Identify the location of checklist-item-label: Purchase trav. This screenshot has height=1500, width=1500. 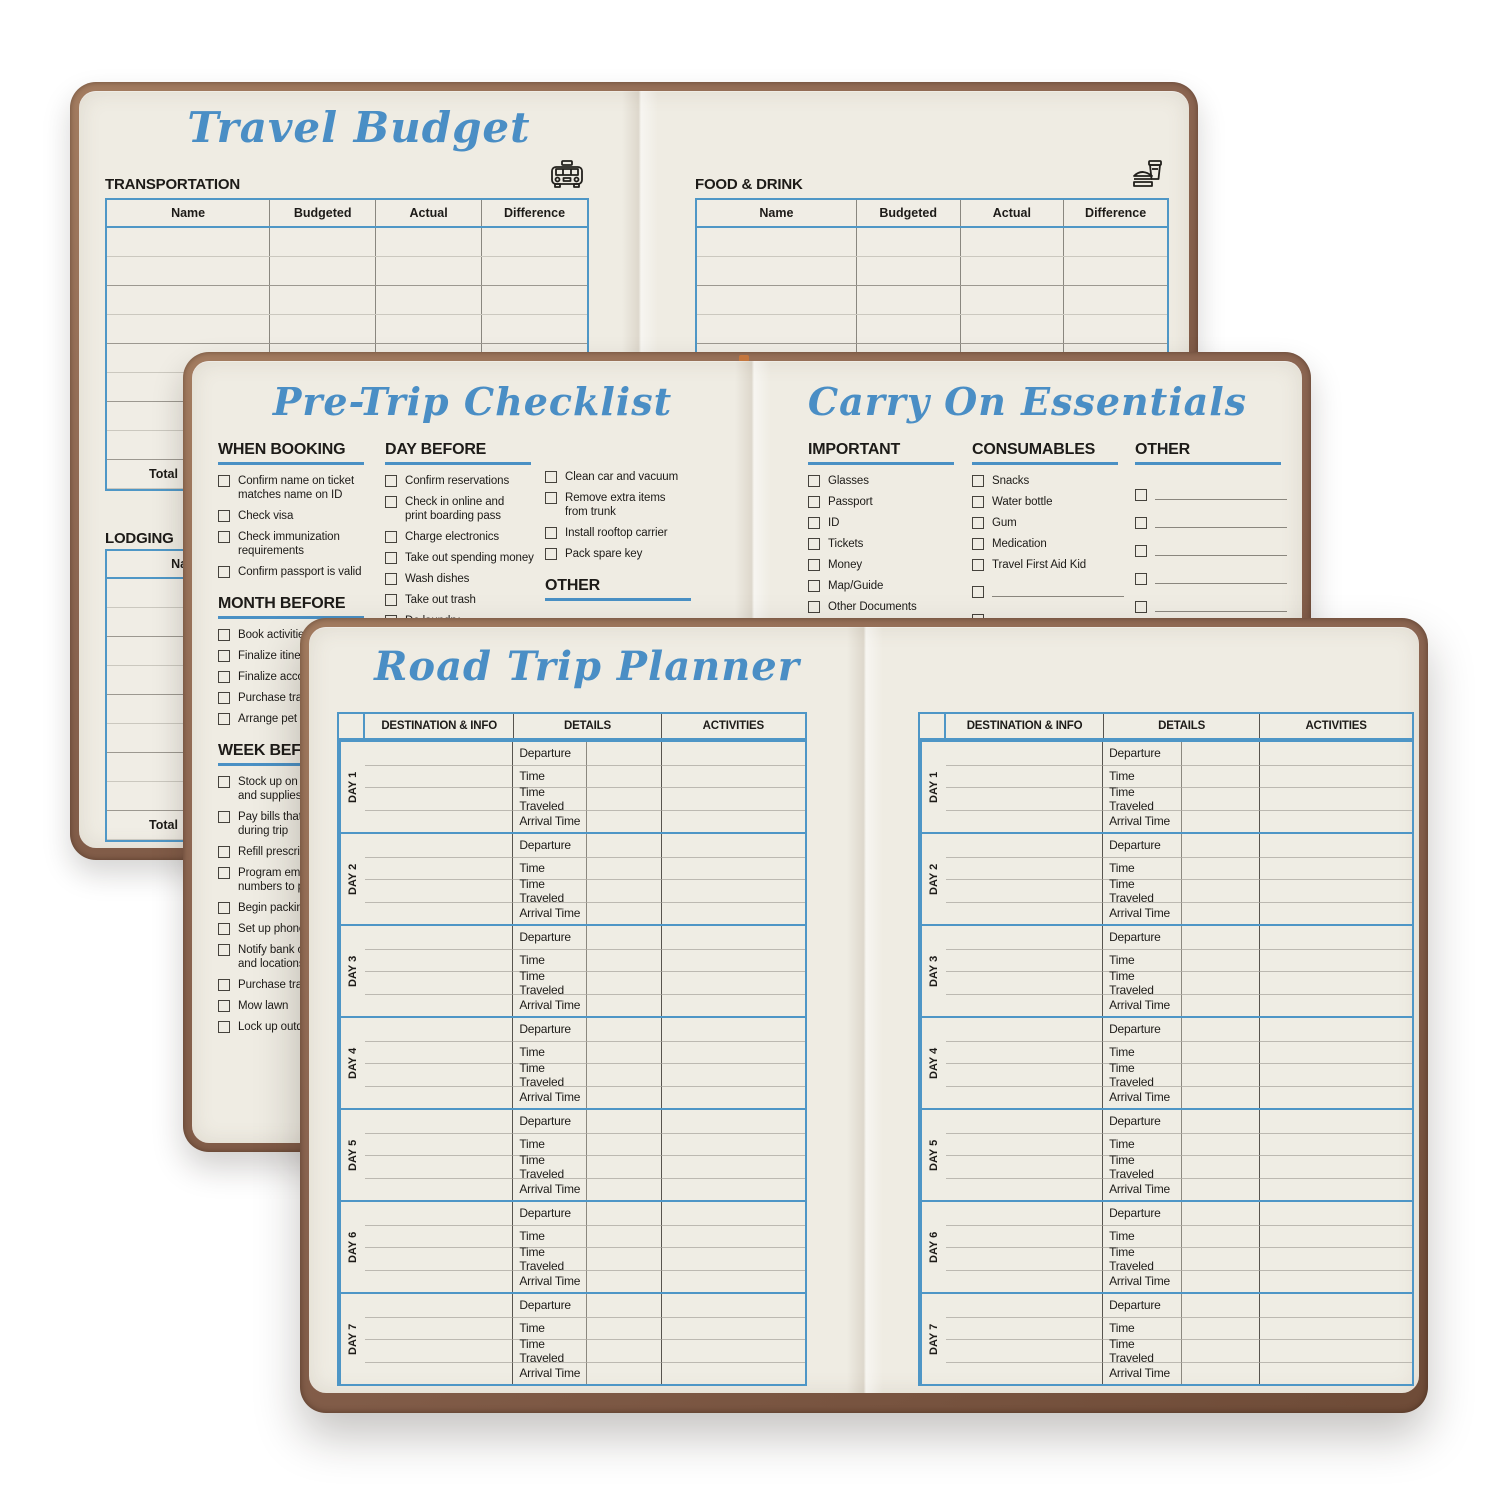
(273, 985).